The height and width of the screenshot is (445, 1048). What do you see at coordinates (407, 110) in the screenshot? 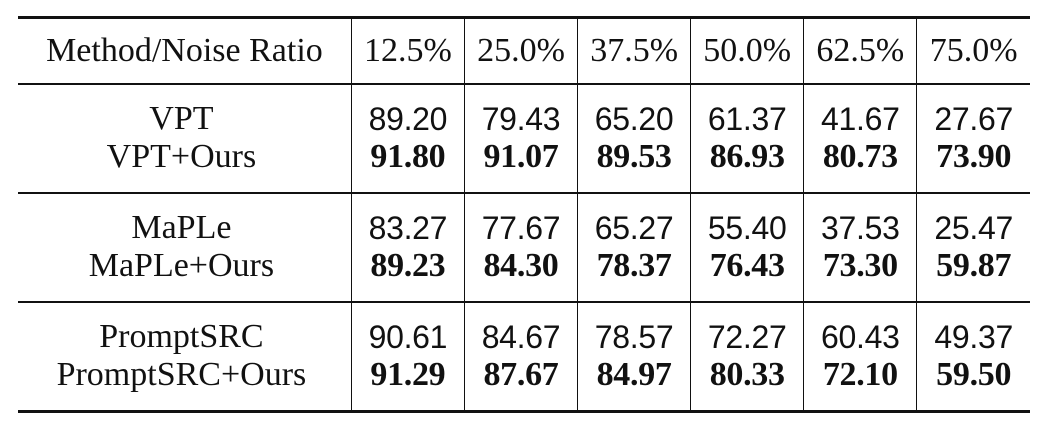
I see `table-cell: 89.20` at bounding box center [407, 110].